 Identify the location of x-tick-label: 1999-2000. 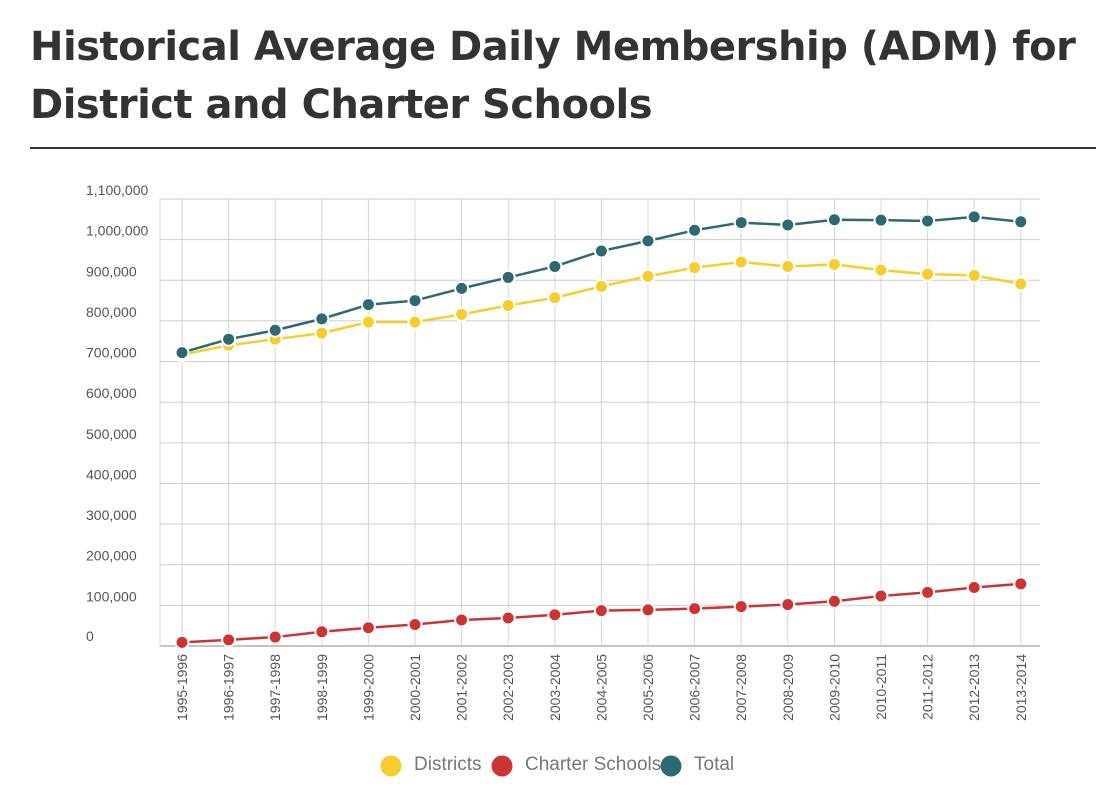
(368, 687).